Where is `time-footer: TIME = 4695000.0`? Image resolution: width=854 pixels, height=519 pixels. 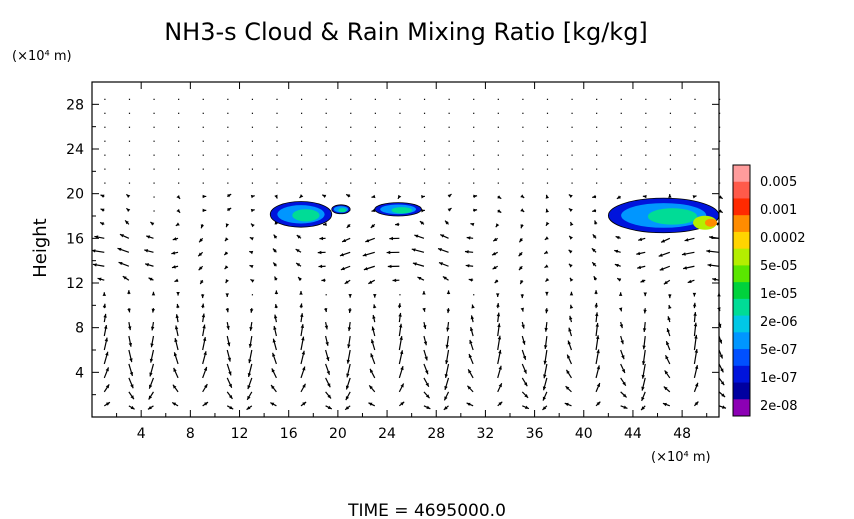
time-footer: TIME = 4695000.0 is located at coordinates (426, 510).